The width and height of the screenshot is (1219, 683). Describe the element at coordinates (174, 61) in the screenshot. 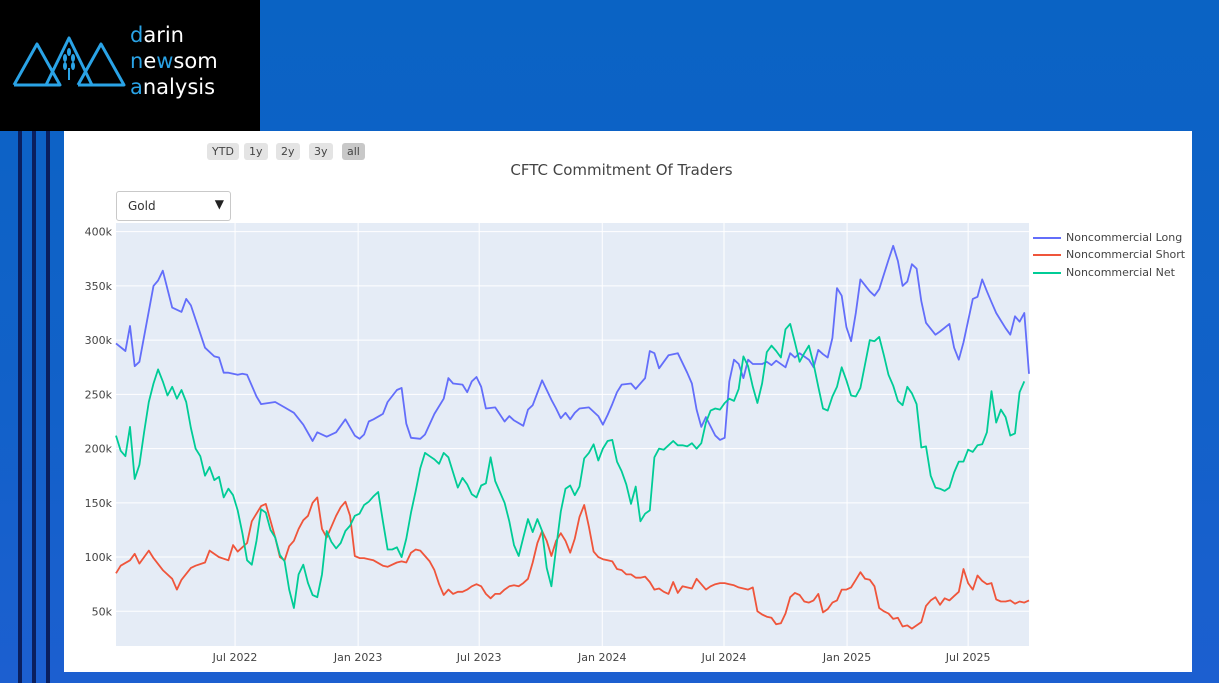

I see `brand-name: darin newsom analysis` at that location.